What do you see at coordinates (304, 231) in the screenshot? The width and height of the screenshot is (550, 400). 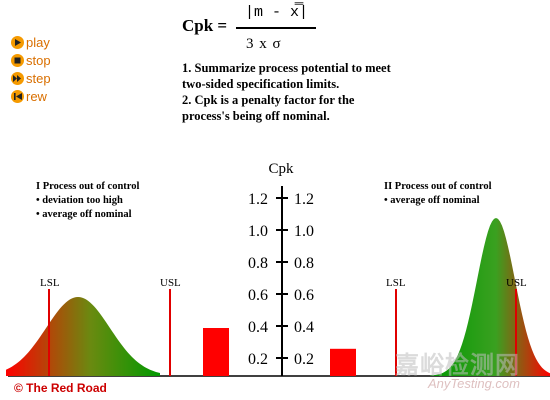 I see `axis-tick-label-right: 1.0` at bounding box center [304, 231].